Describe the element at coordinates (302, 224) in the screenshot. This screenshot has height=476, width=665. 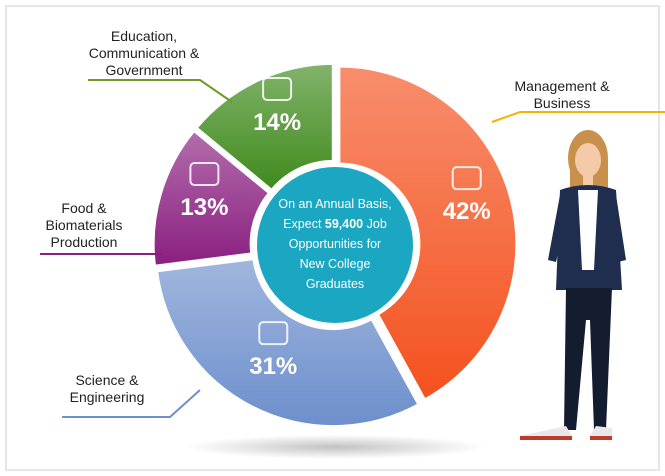
I see `center-text: Expect` at that location.